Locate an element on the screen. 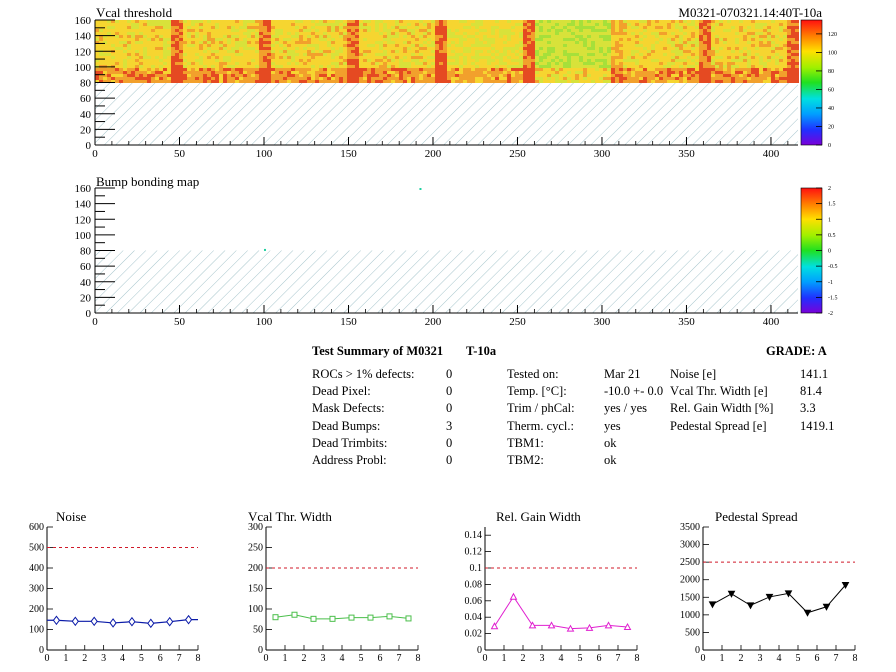 This screenshot has width=896, height=672. y-tick-label: 0.1 is located at coordinates (476, 568).